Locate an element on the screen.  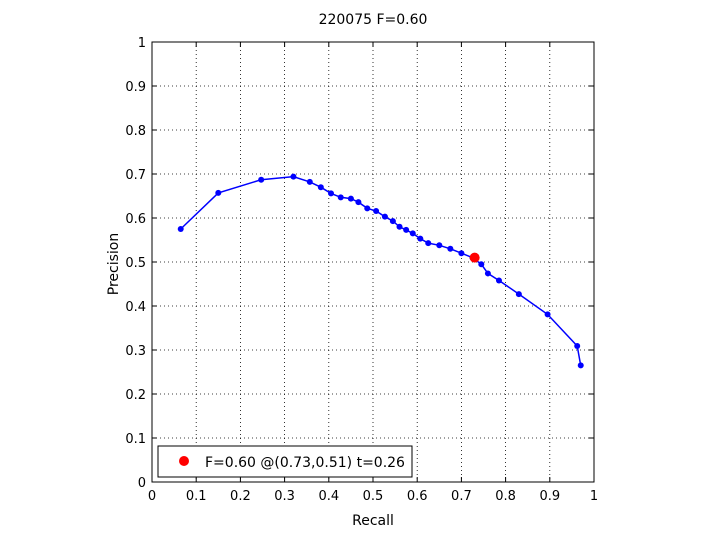
x-tick-label: 0.7 is located at coordinates (461, 496).